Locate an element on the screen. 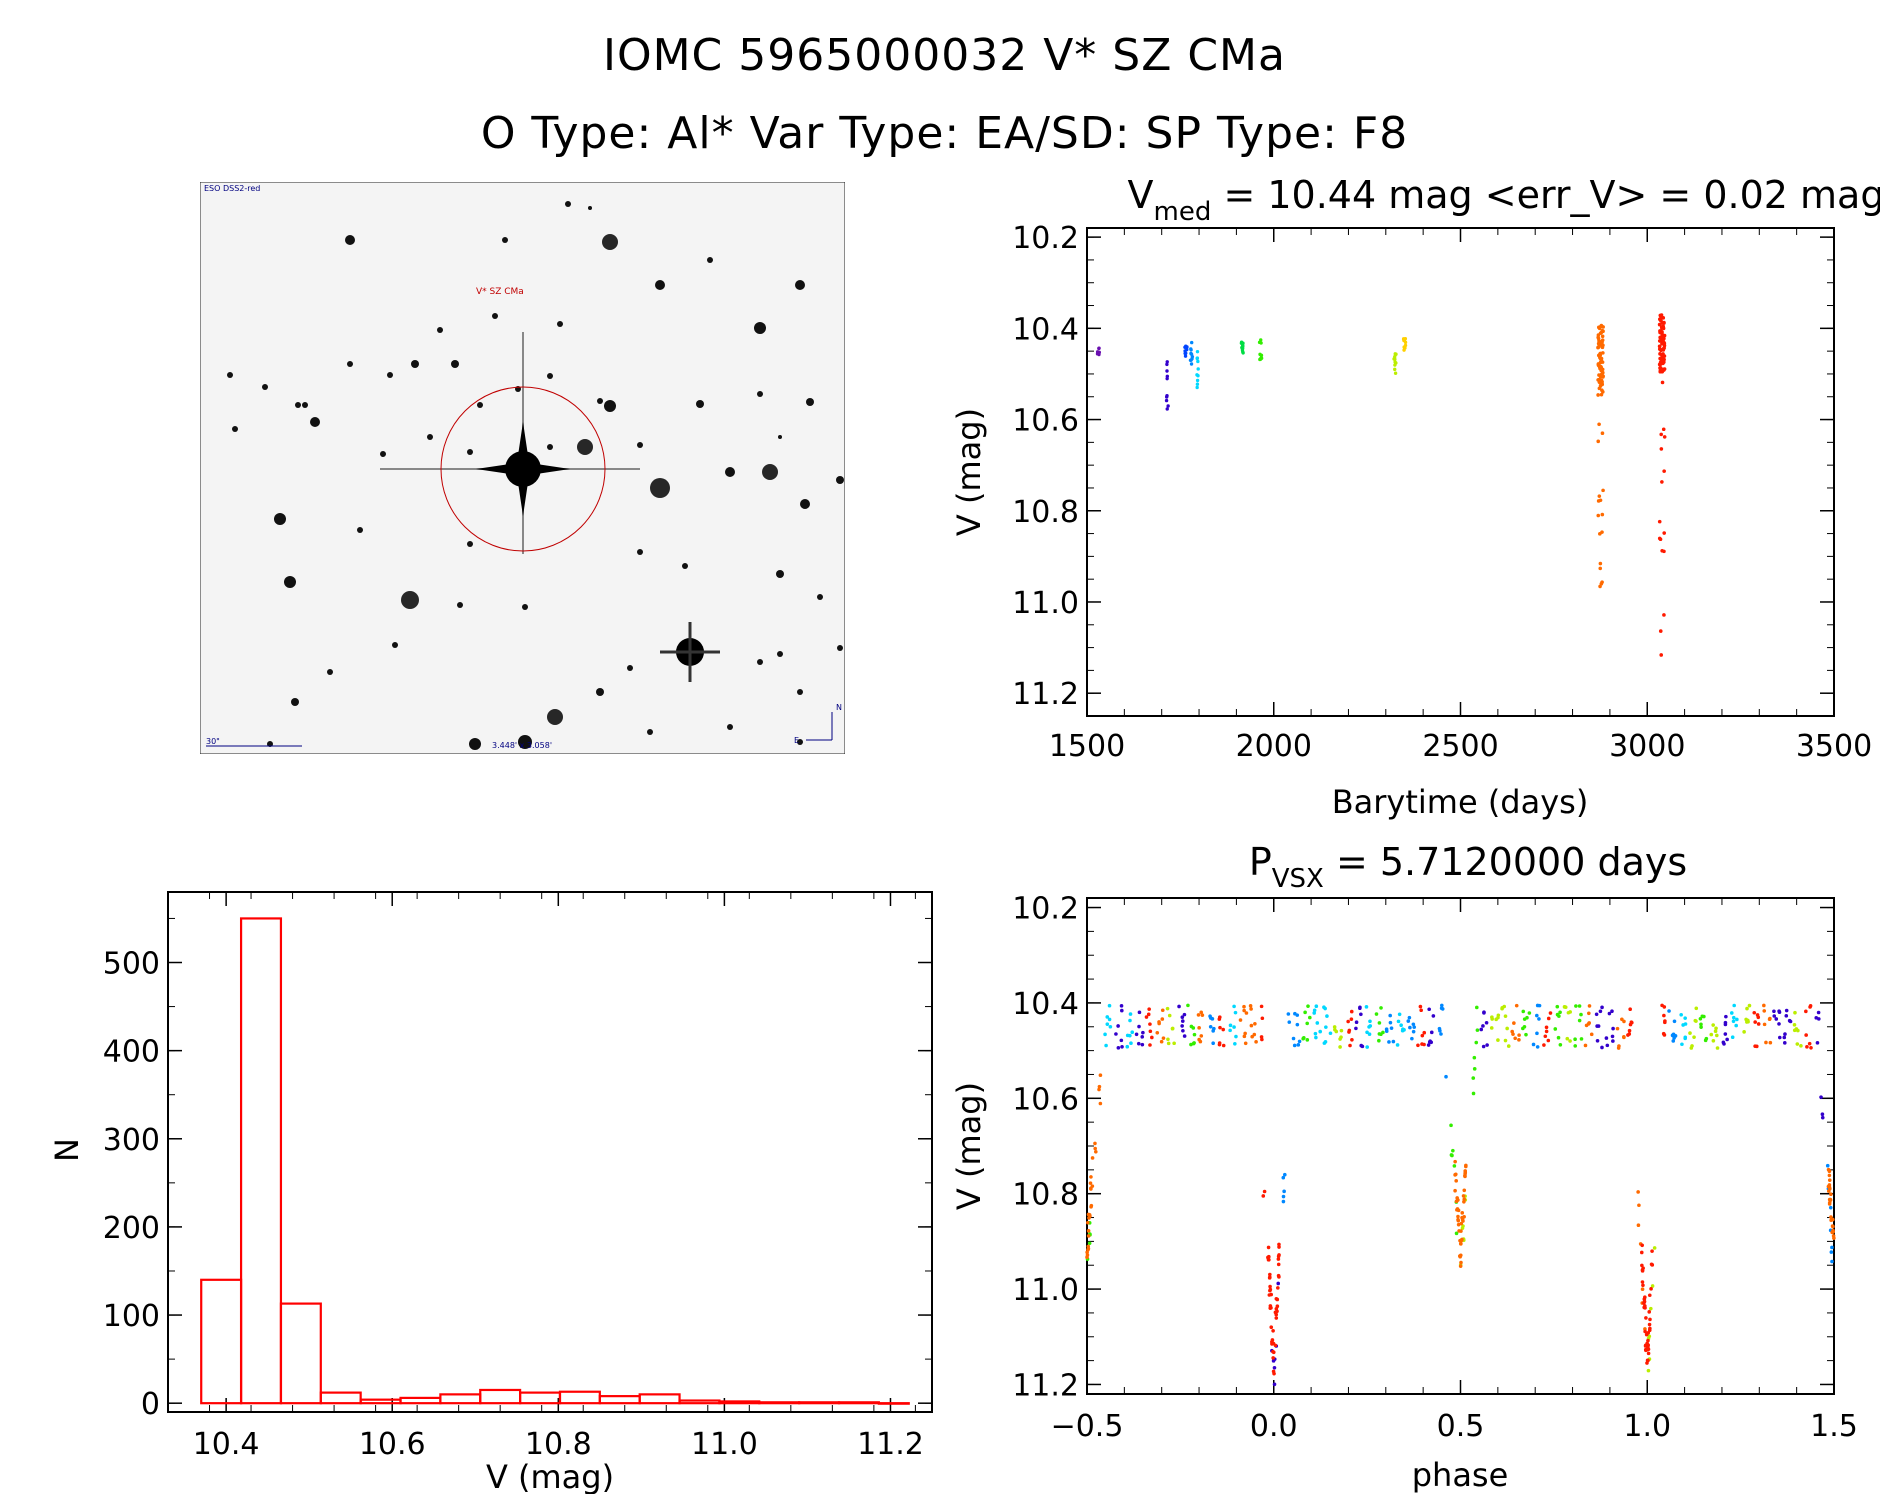  x-tick-label: 0.0 is located at coordinates (1274, 1426).